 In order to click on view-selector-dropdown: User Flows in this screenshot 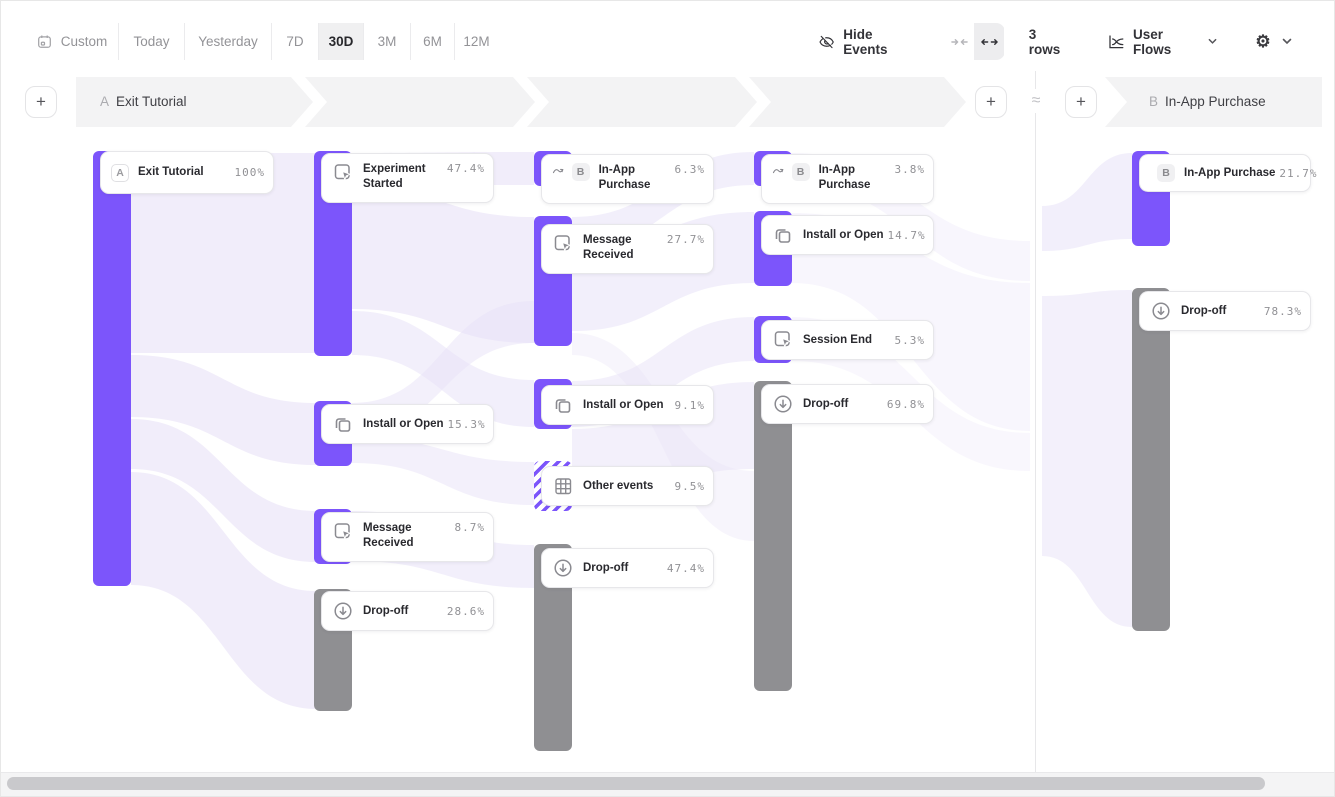, I will do `click(1162, 41)`.